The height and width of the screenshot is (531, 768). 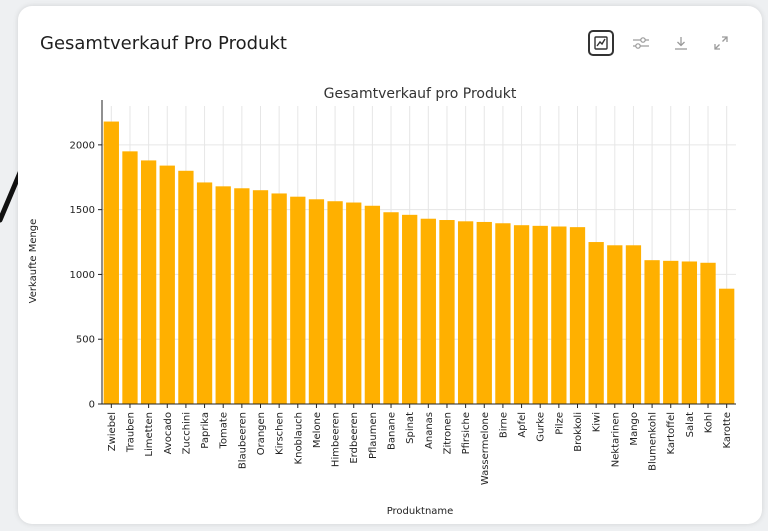 I want to click on x-tick-label: Himbeeren, so click(x=336, y=439).